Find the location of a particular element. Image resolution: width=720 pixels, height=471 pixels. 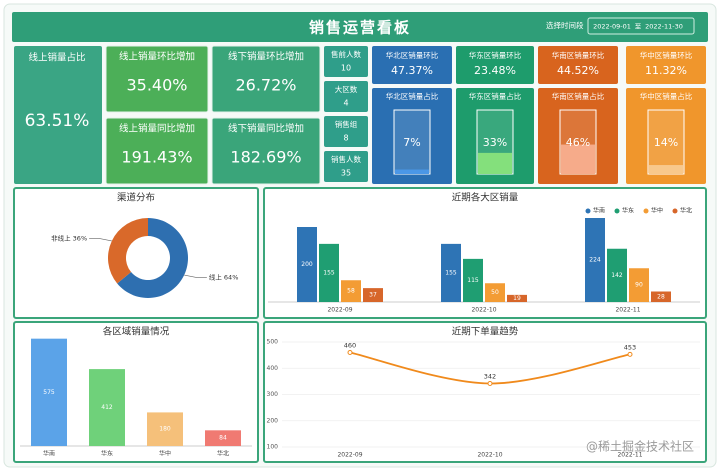

kpi-label: 线下销量环比增加 is located at coordinates (266, 57).